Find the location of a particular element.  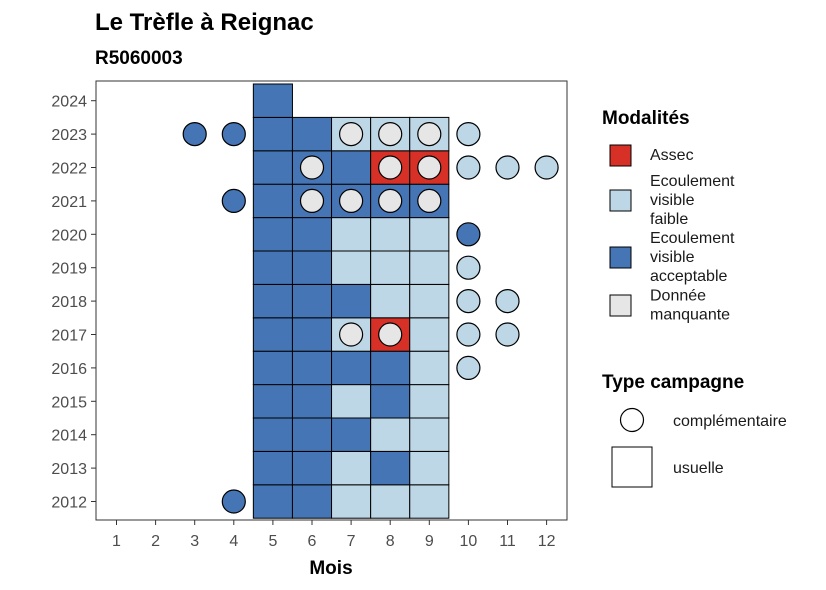

x-tick-label: 11 is located at coordinates (507, 541).